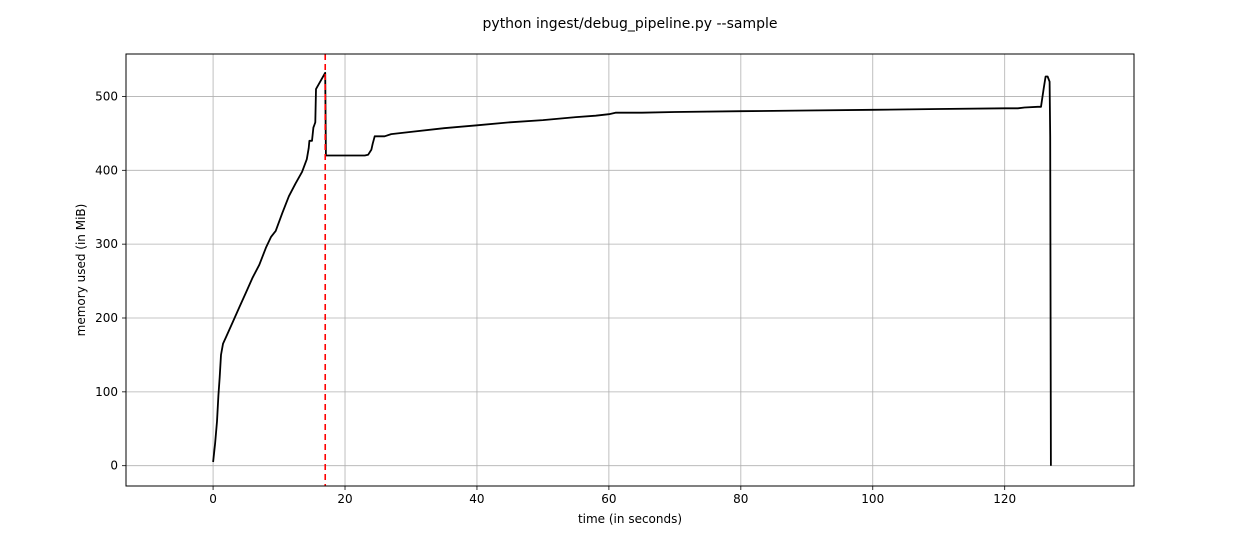 The height and width of the screenshot is (540, 1260). What do you see at coordinates (740, 499) in the screenshot?
I see `x-tick-label: 80` at bounding box center [740, 499].